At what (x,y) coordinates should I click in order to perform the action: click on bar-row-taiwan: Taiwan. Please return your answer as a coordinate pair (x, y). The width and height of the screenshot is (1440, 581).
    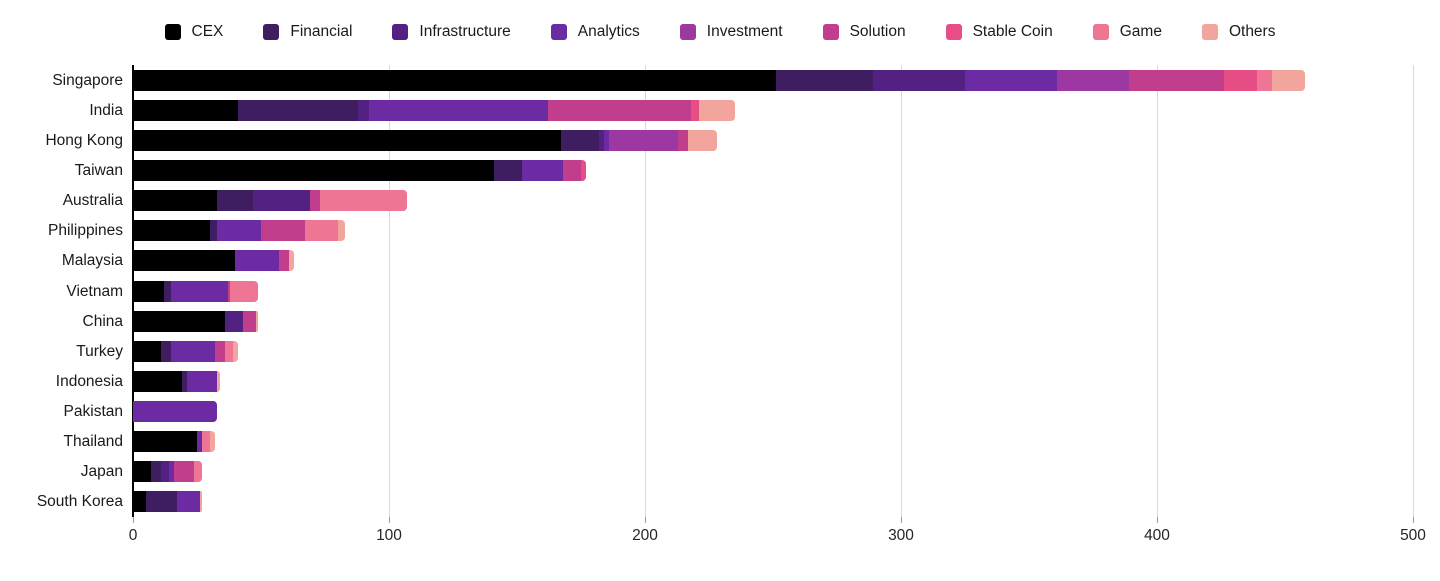
    Looking at the image, I should click on (744, 170).